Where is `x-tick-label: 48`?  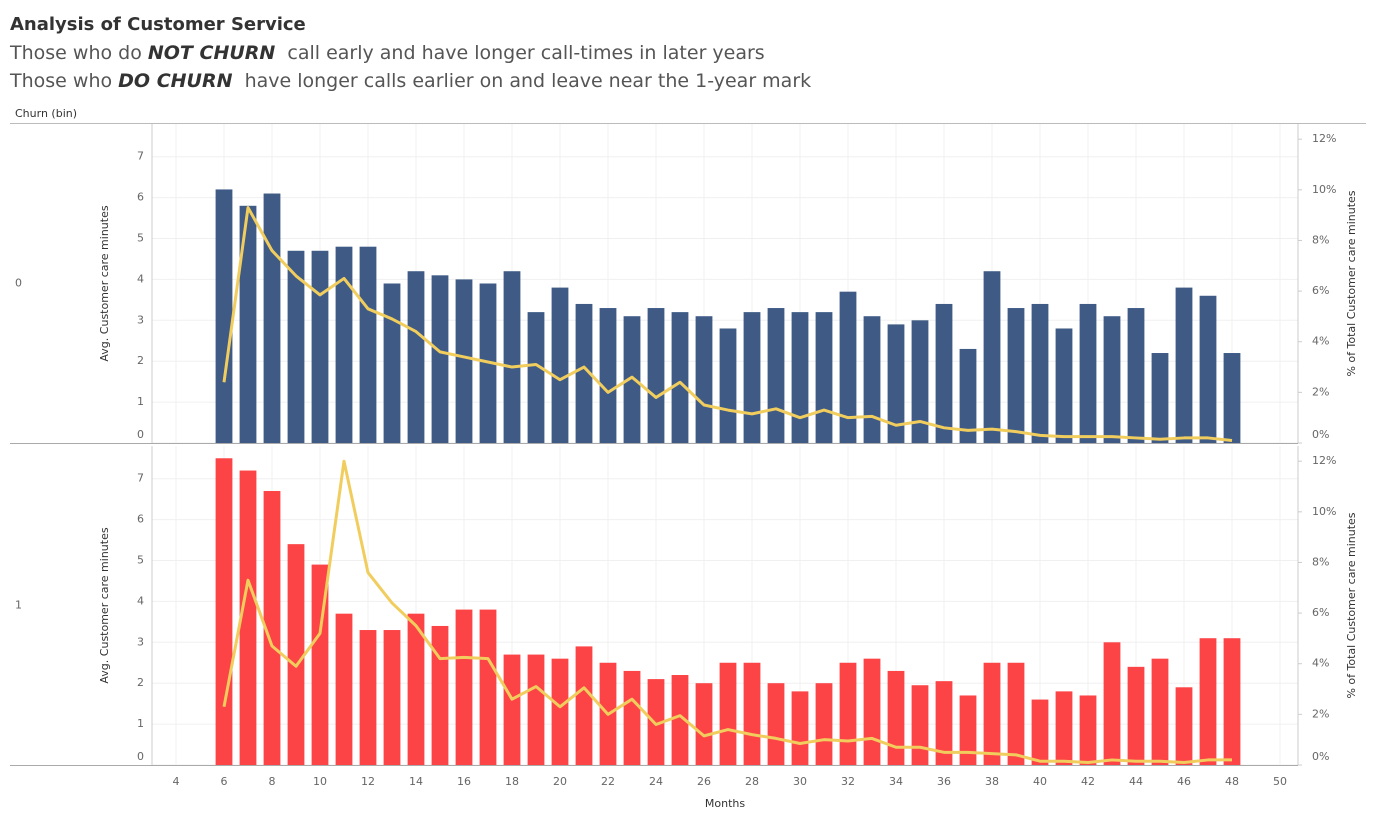 x-tick-label: 48 is located at coordinates (1232, 781).